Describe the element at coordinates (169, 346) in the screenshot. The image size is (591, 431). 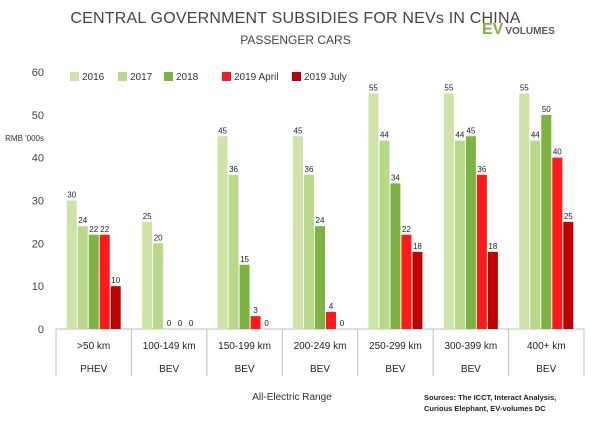
I see `category-label: 100-149 km` at that location.